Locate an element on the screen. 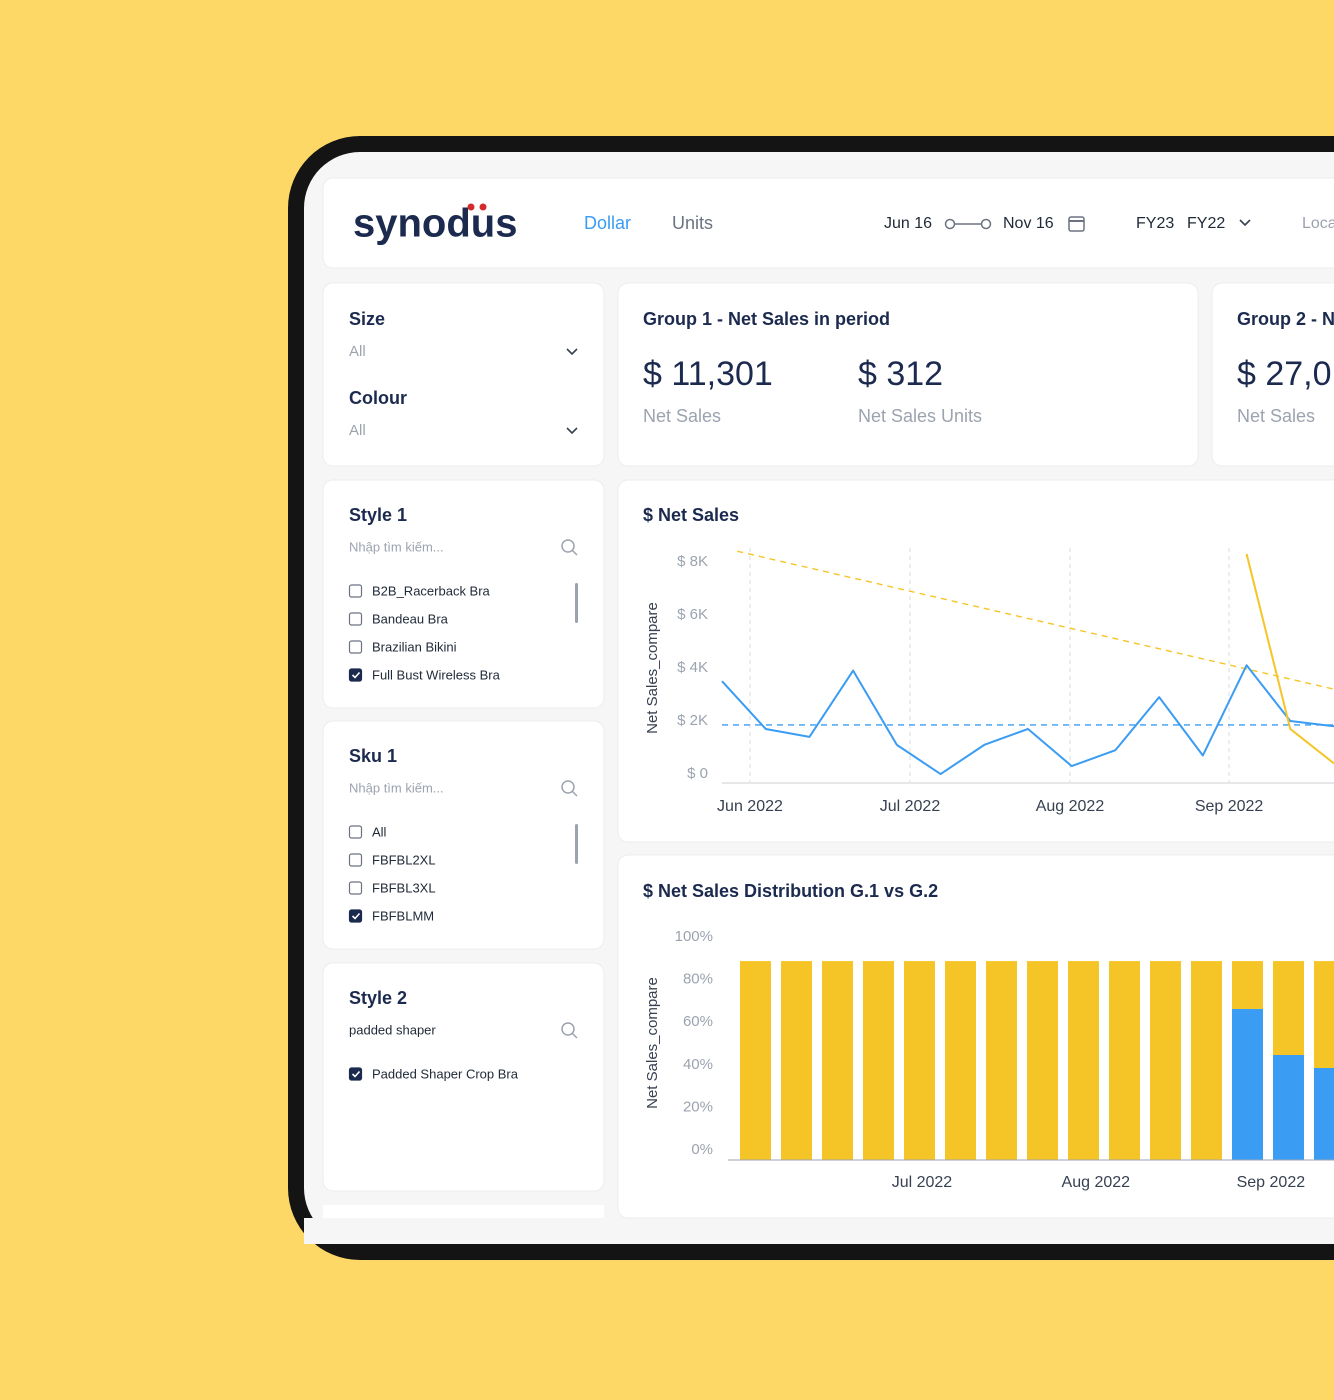 The height and width of the screenshot is (1400, 1334). filter-label: Size is located at coordinates (367, 319).